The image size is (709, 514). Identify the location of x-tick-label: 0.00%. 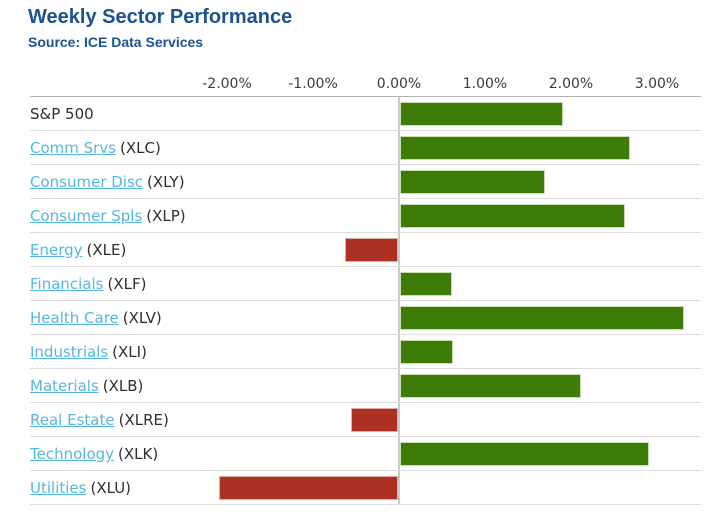
(399, 84).